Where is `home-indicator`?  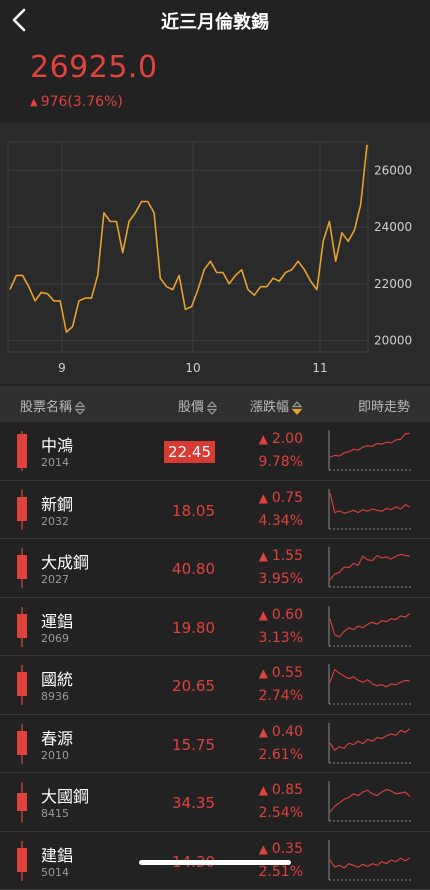 home-indicator is located at coordinates (215, 862).